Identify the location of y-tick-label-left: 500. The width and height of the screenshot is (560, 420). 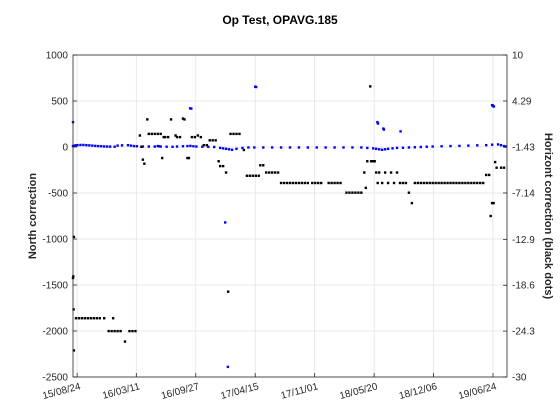
(59, 102).